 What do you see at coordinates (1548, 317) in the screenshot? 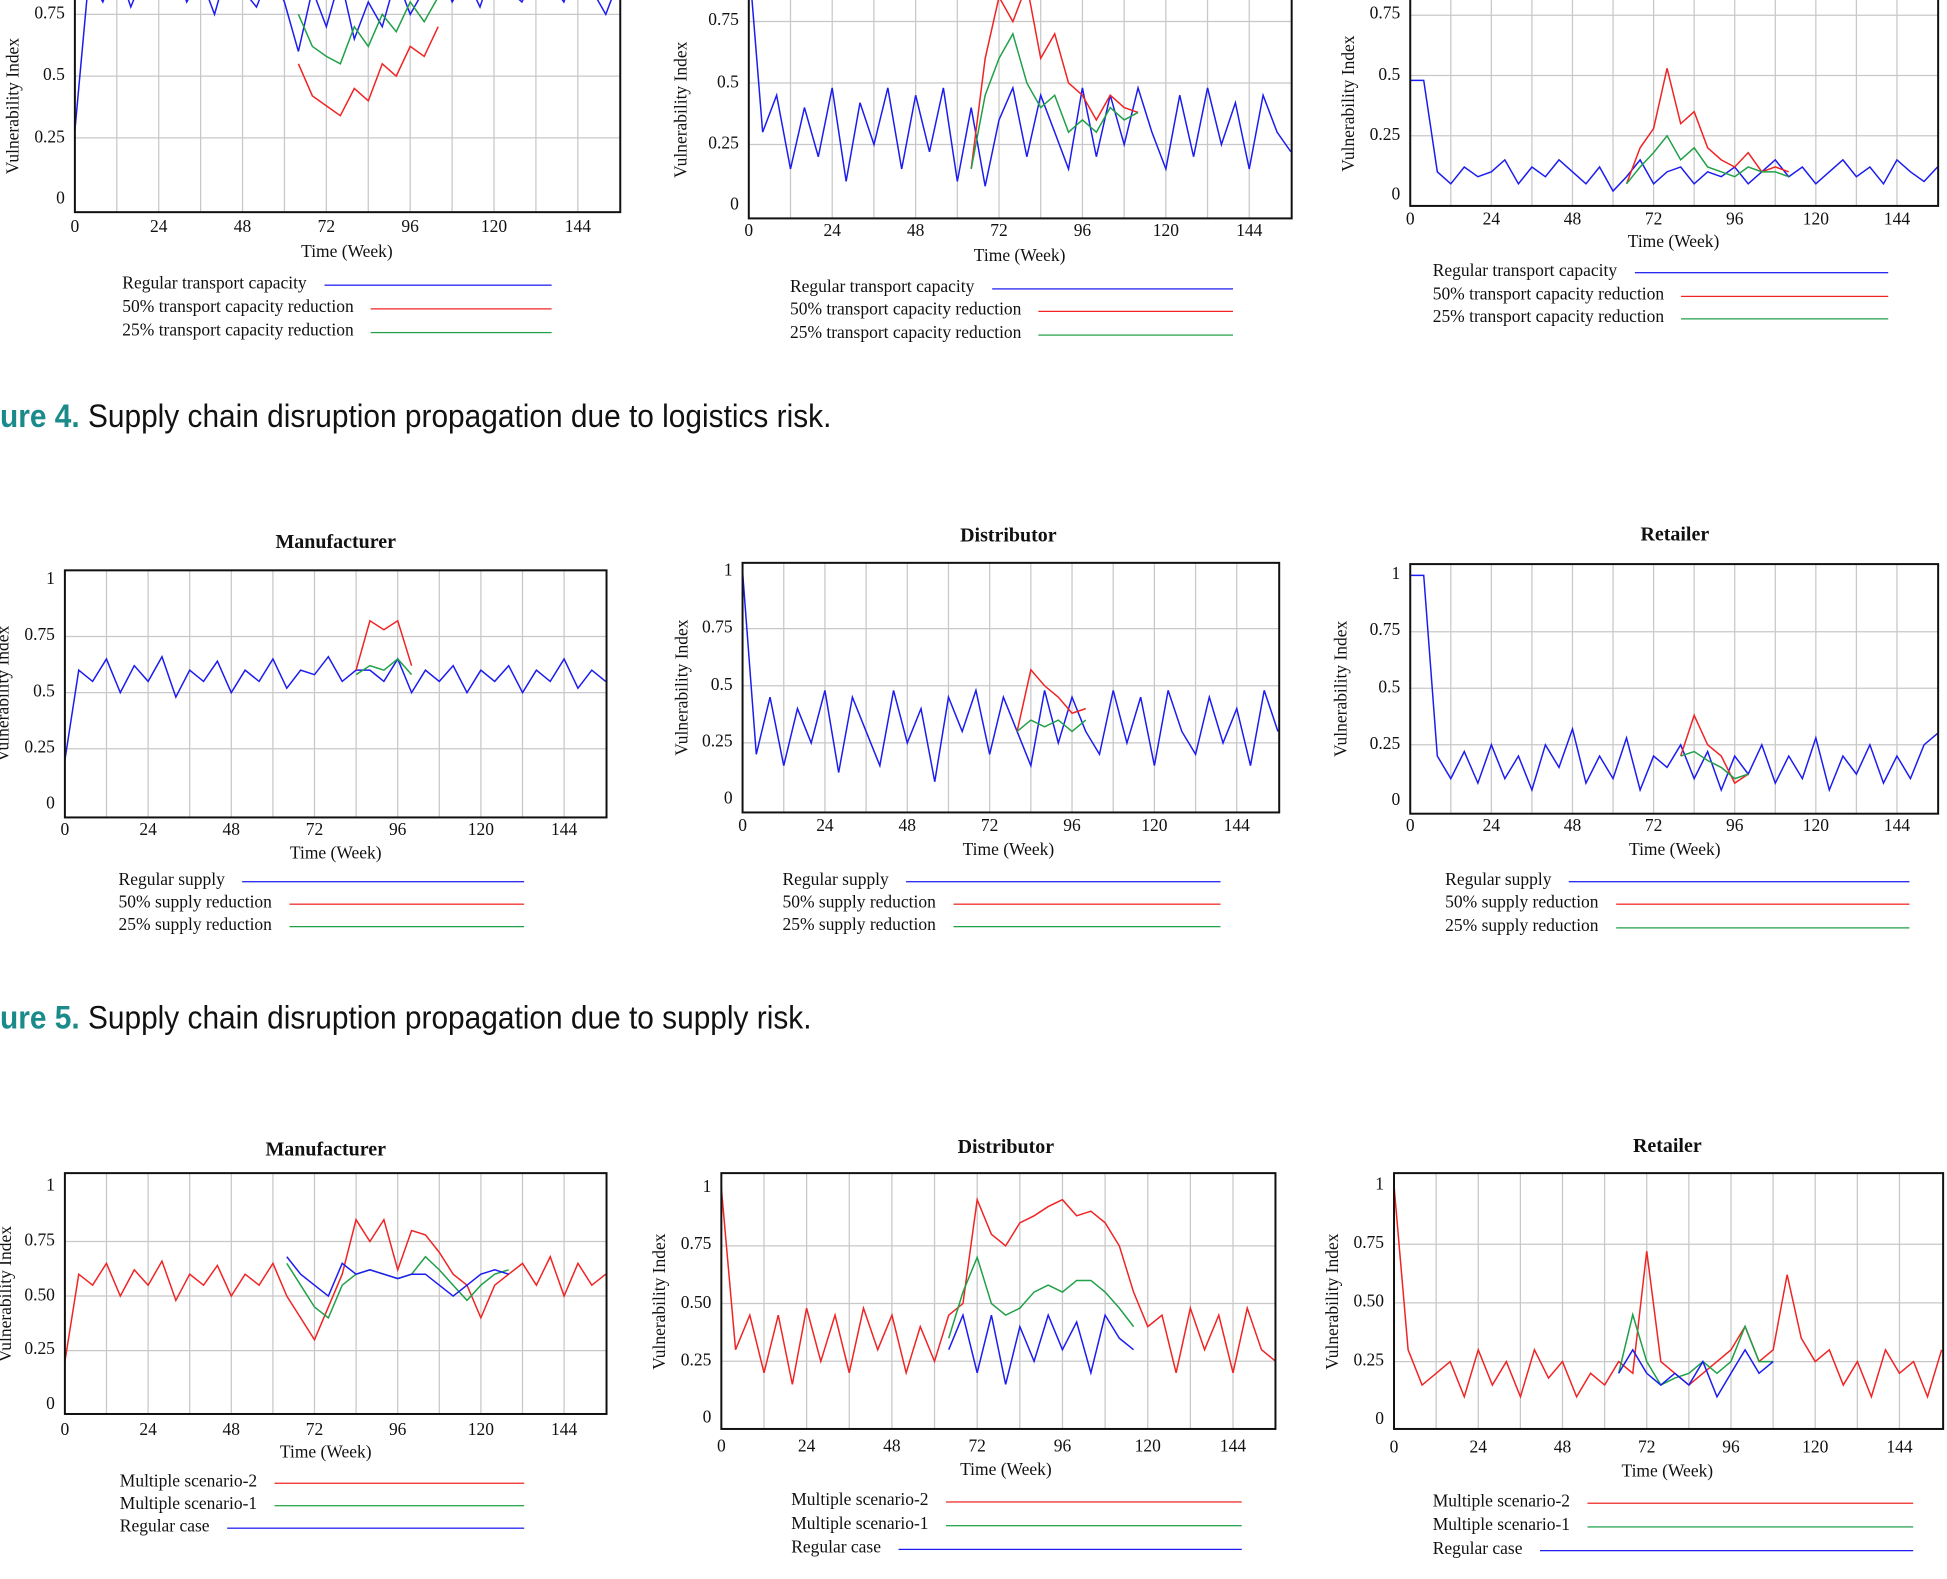
I see `legend-label: 25% transport capacity reduction` at bounding box center [1548, 317].